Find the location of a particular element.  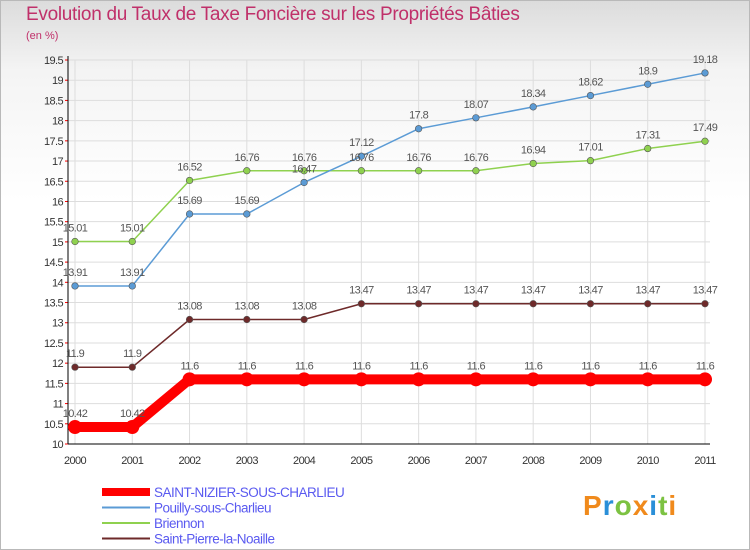

data-label: 15.01 is located at coordinates (132, 228).